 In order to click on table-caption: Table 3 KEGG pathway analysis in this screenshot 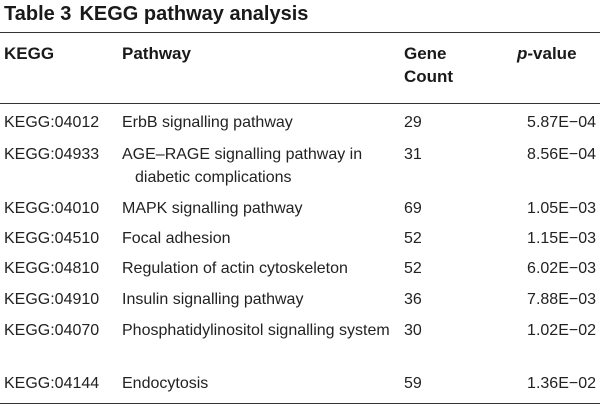, I will do `click(156, 14)`.